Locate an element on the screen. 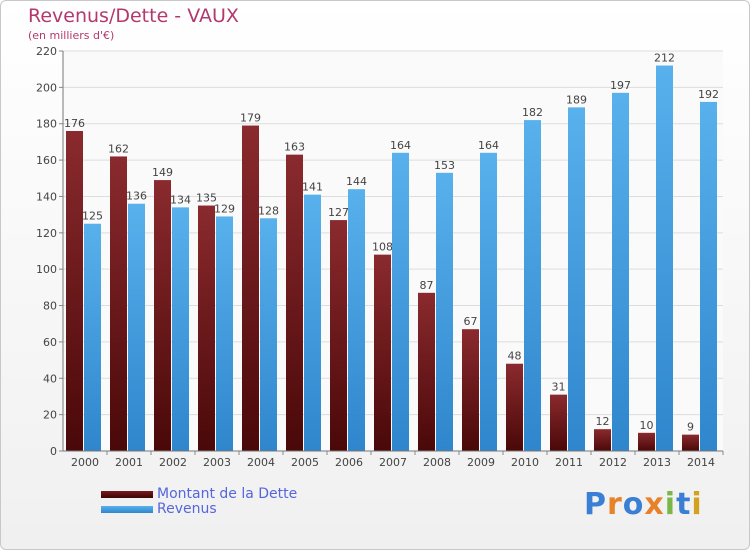 This screenshot has width=750, height=551. x-tick-label: 2008 is located at coordinates (437, 462).